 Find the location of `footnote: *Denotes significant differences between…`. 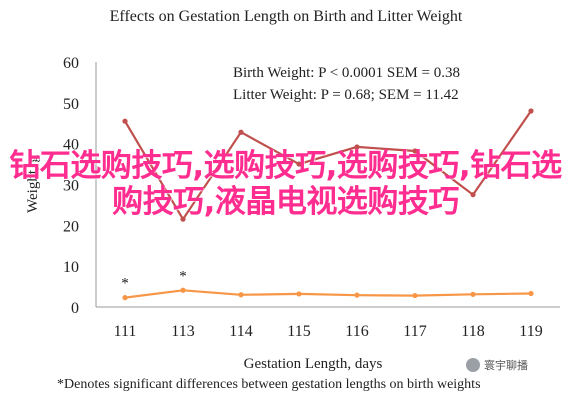

footnote: *Denotes significant differences between… is located at coordinates (269, 384).